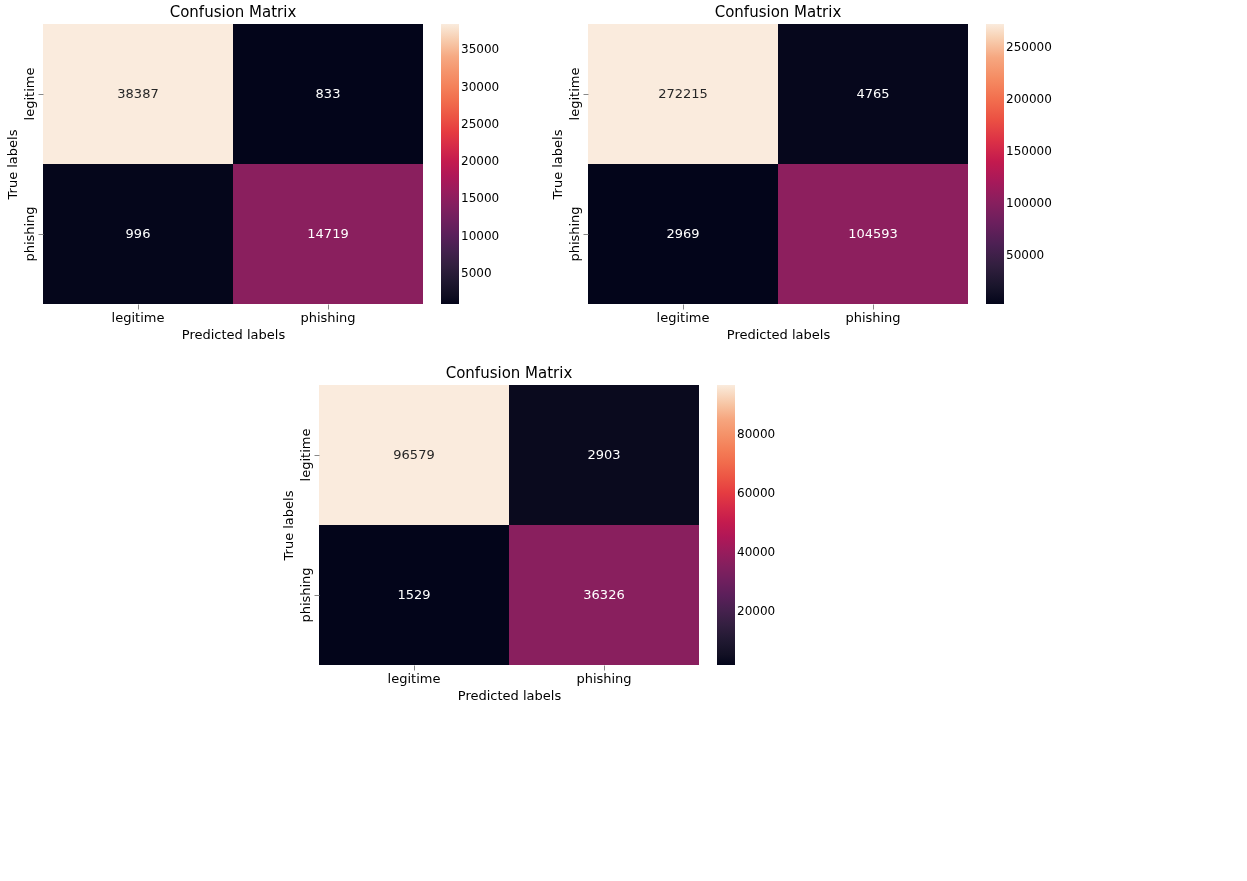 This screenshot has width=1247, height=881. I want to click on color-bar-label: 10000, so click(480, 235).